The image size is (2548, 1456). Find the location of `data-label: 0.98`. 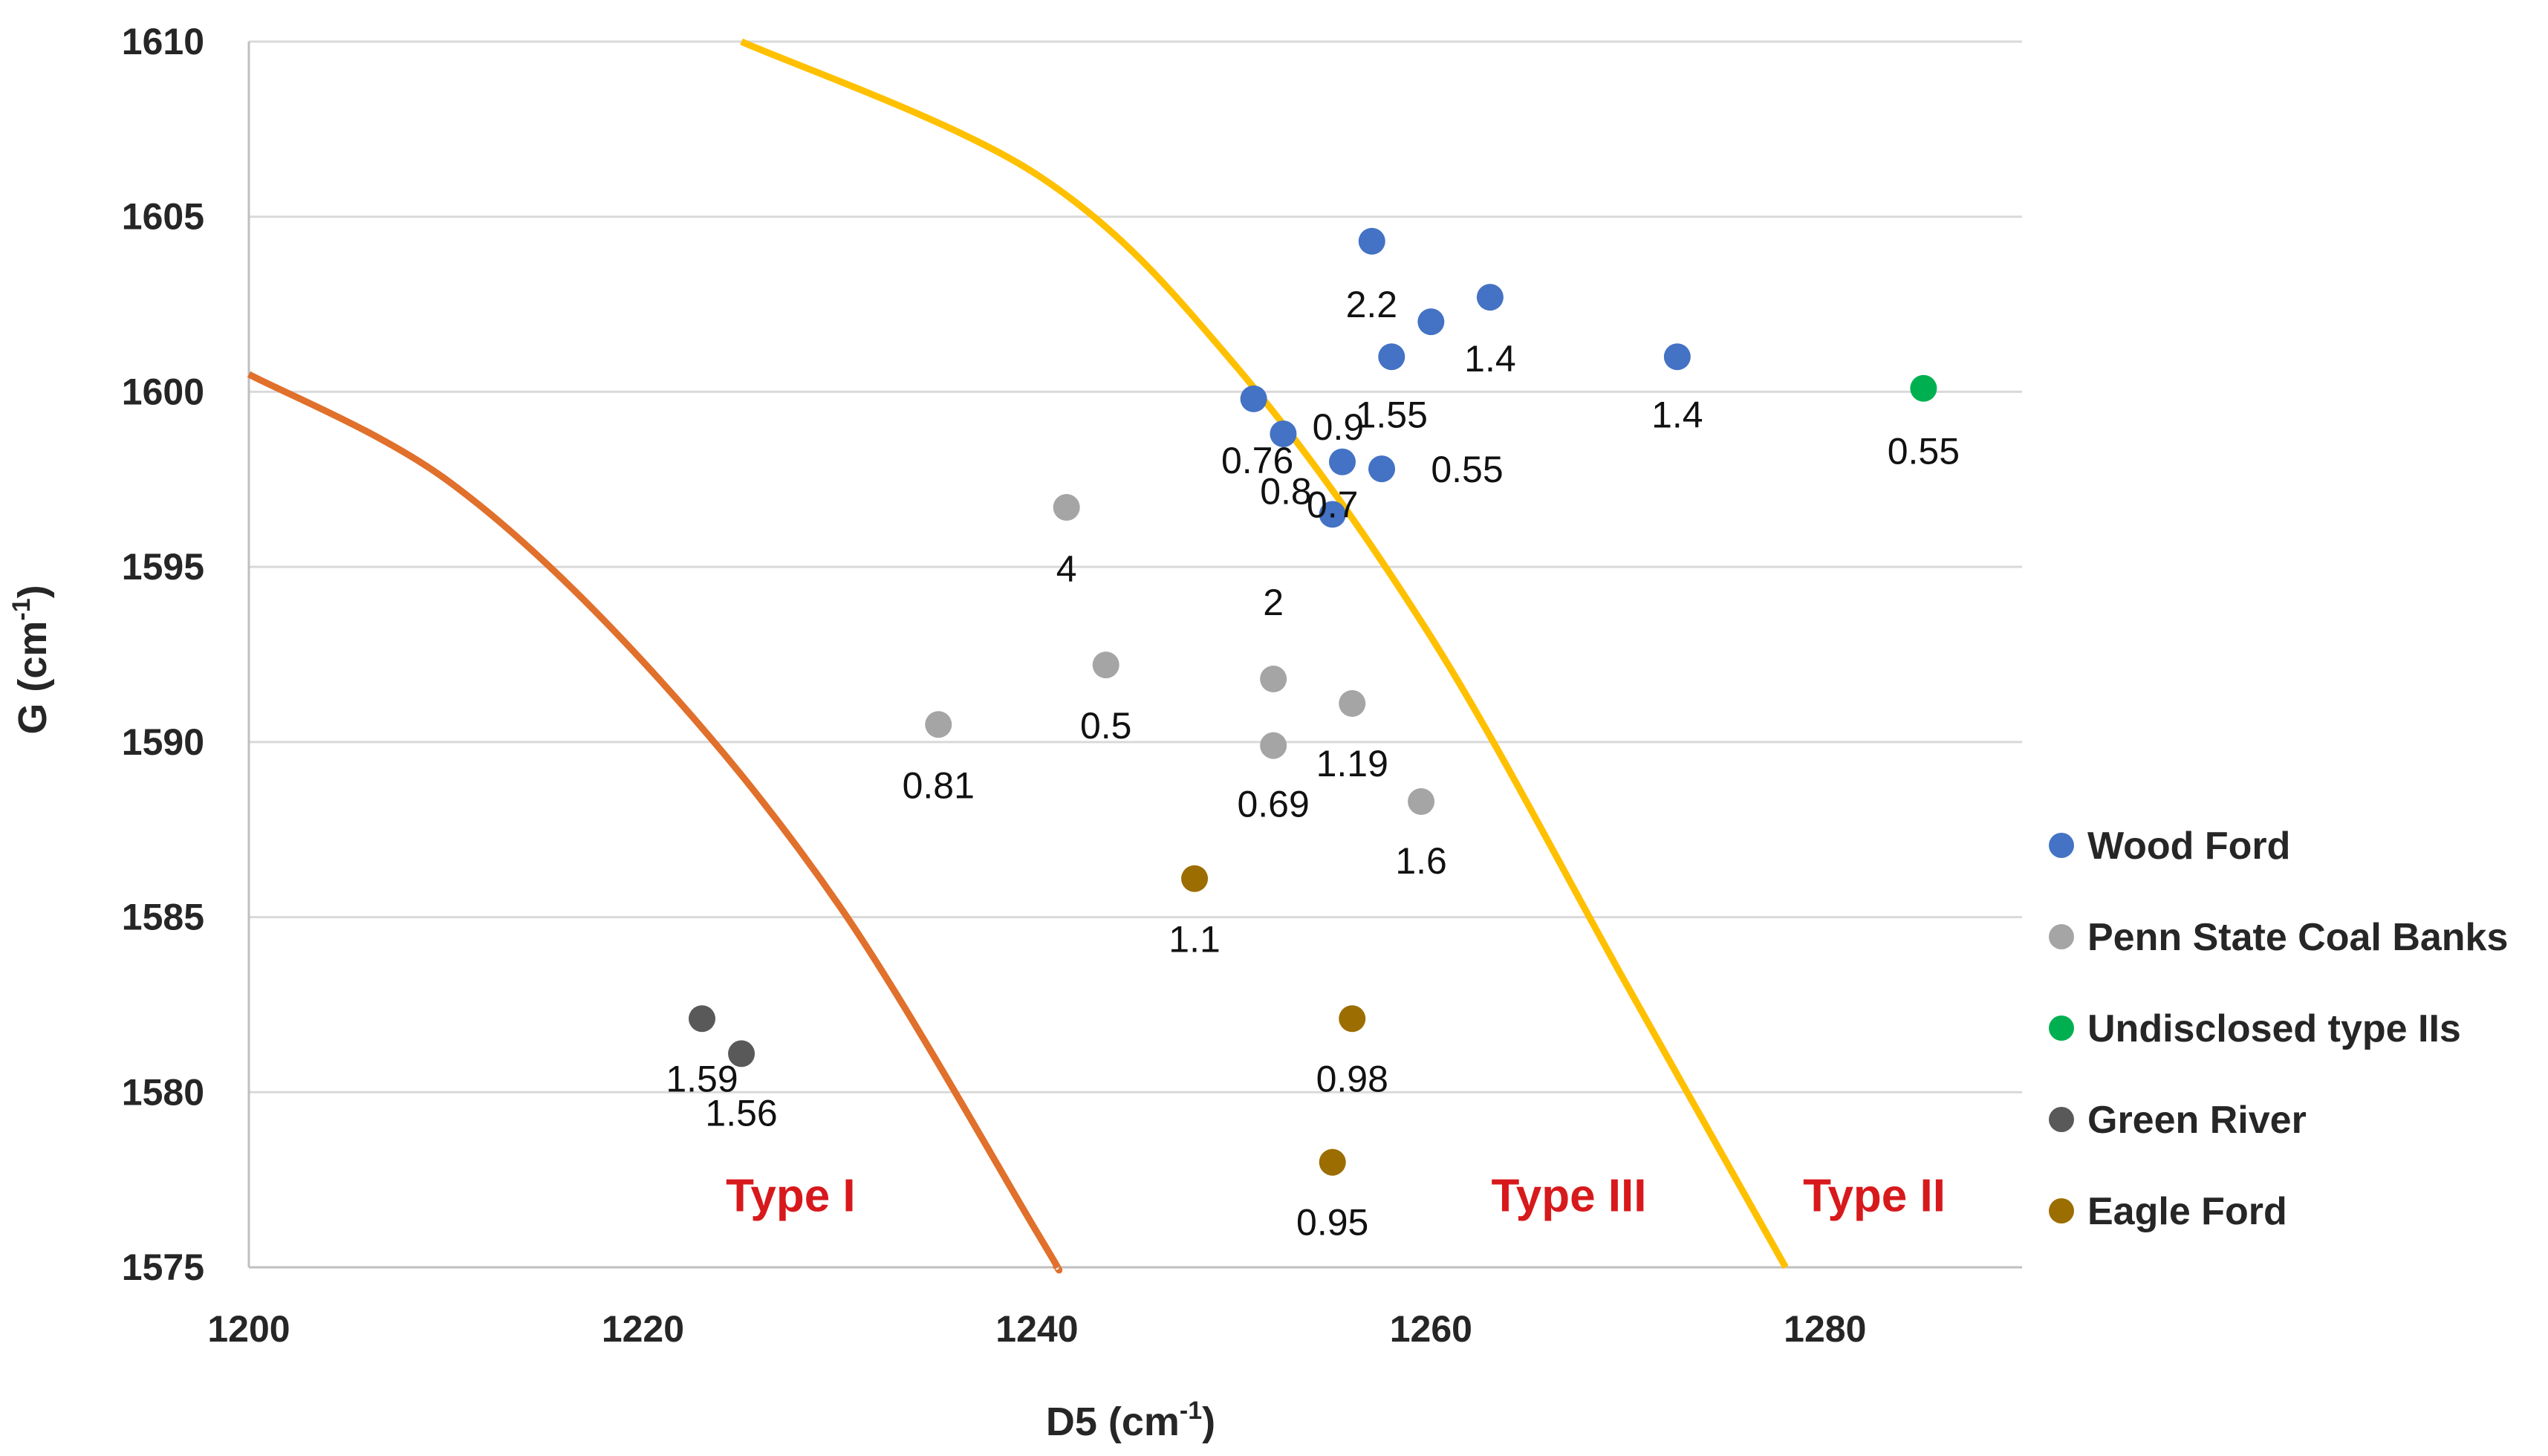

data-label: 0.98 is located at coordinates (1352, 1078).